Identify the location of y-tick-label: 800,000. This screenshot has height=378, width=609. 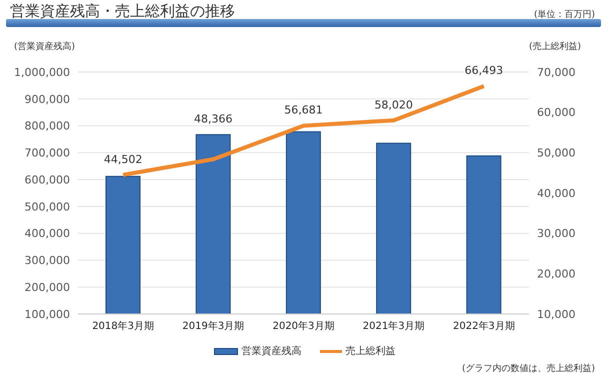
(47, 126).